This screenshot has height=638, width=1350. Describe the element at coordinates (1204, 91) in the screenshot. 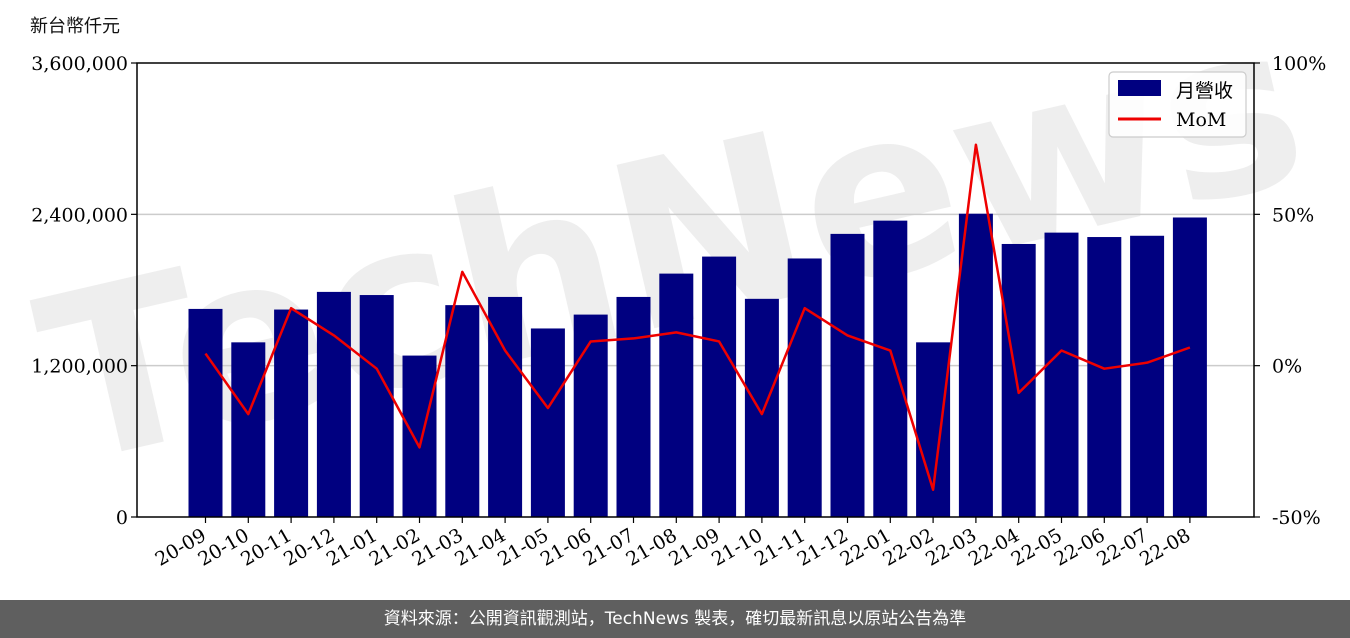

I see `legend-bar-label: 月營收` at that location.